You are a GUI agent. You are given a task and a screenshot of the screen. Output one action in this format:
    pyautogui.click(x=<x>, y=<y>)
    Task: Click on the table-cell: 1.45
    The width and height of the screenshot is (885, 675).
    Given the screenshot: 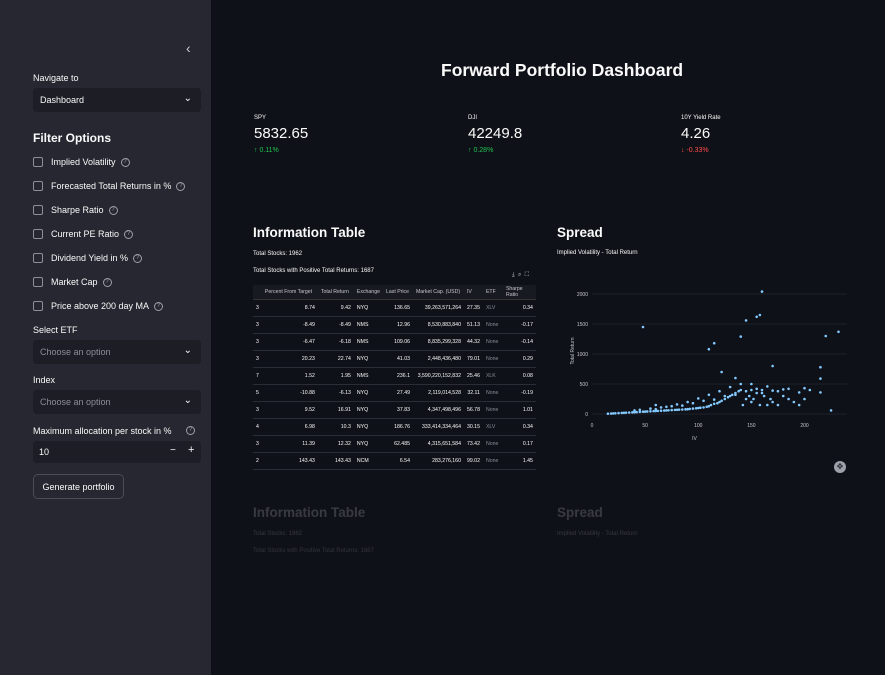 What is the action you would take?
    pyautogui.click(x=519, y=461)
    